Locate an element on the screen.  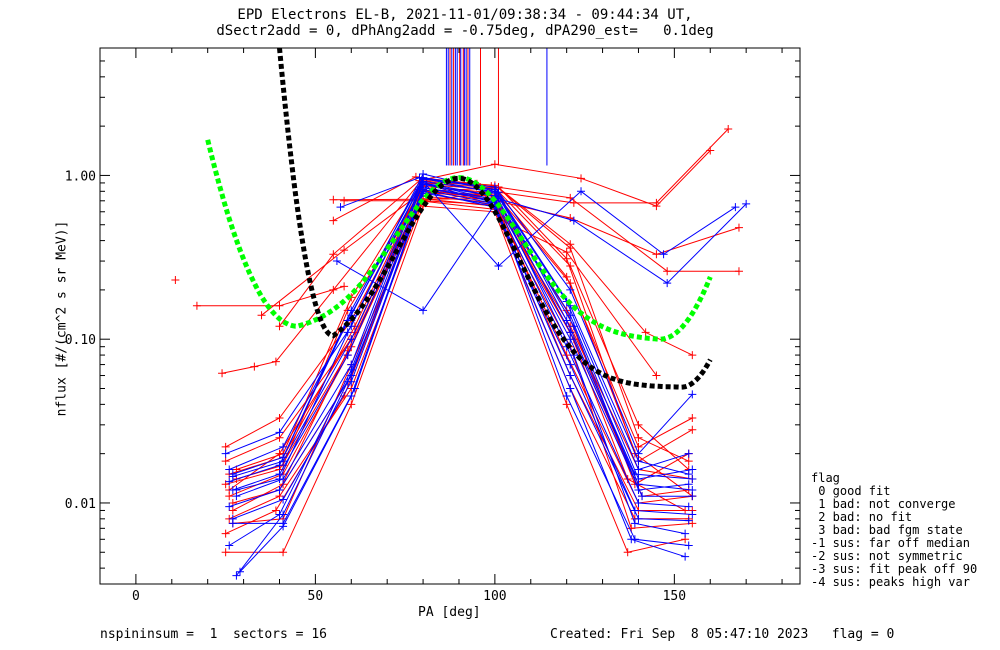
legend-item: 1 bad: not converge is located at coordinates (883, 504).